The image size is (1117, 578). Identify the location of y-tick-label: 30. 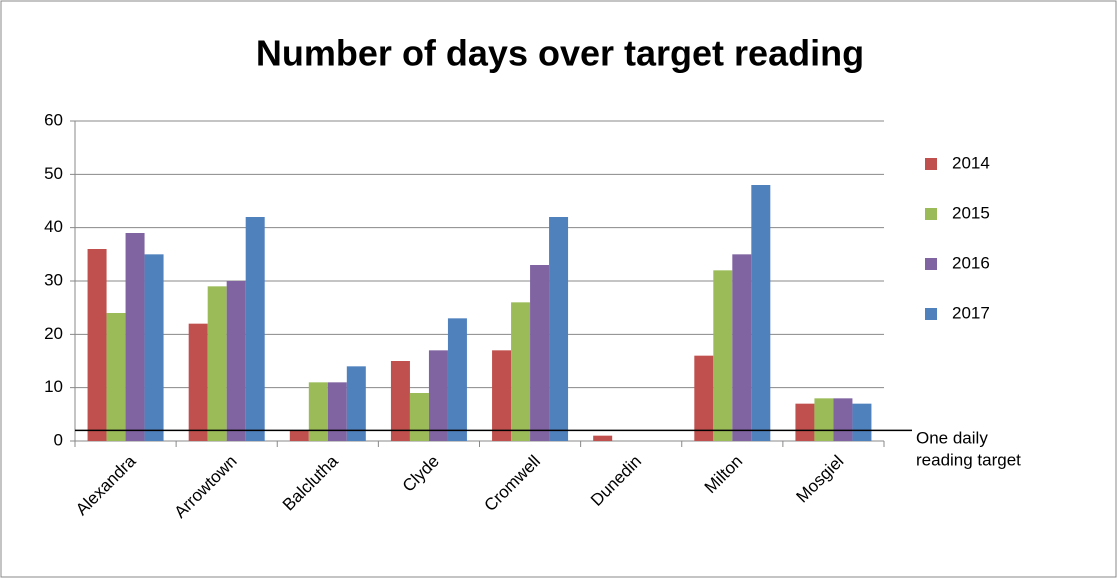
(53, 279).